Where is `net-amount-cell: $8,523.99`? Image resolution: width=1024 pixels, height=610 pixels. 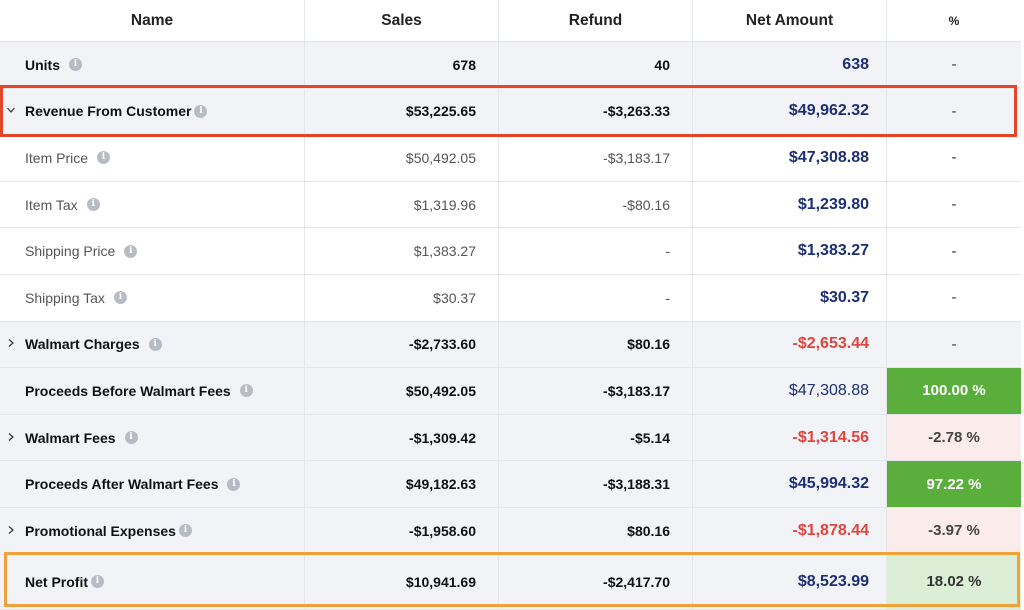
net-amount-cell: $8,523.99 is located at coordinates (790, 581).